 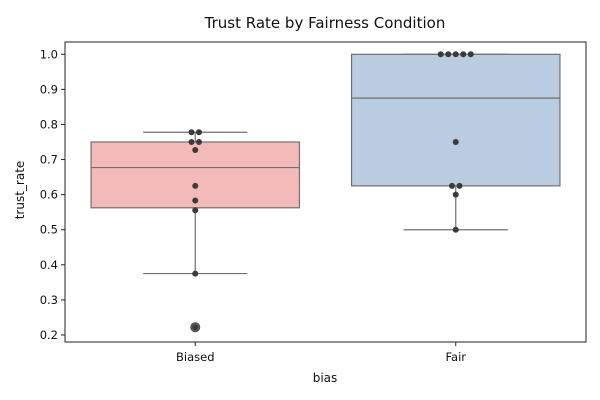 What do you see at coordinates (49, 89) in the screenshot?
I see `y-tick-label-7: 0.9` at bounding box center [49, 89].